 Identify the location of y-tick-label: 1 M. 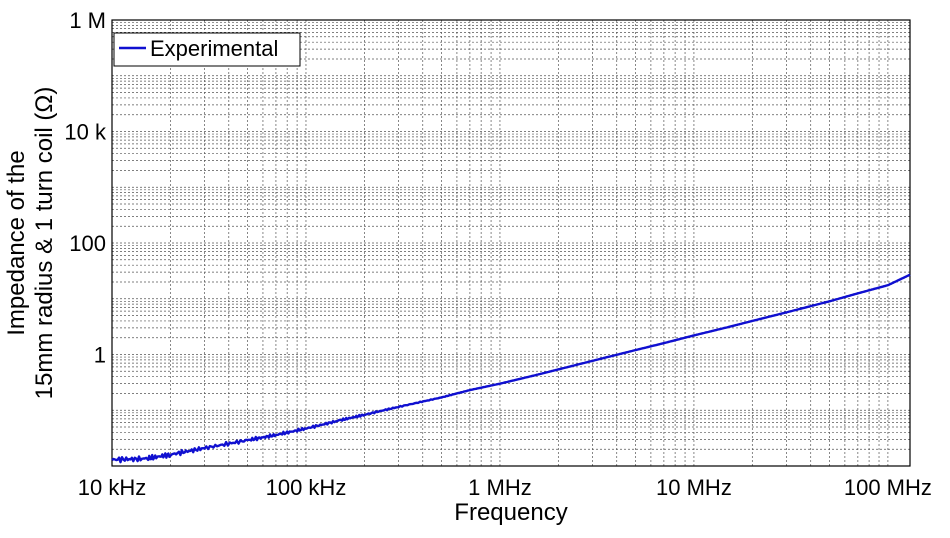
(87, 20).